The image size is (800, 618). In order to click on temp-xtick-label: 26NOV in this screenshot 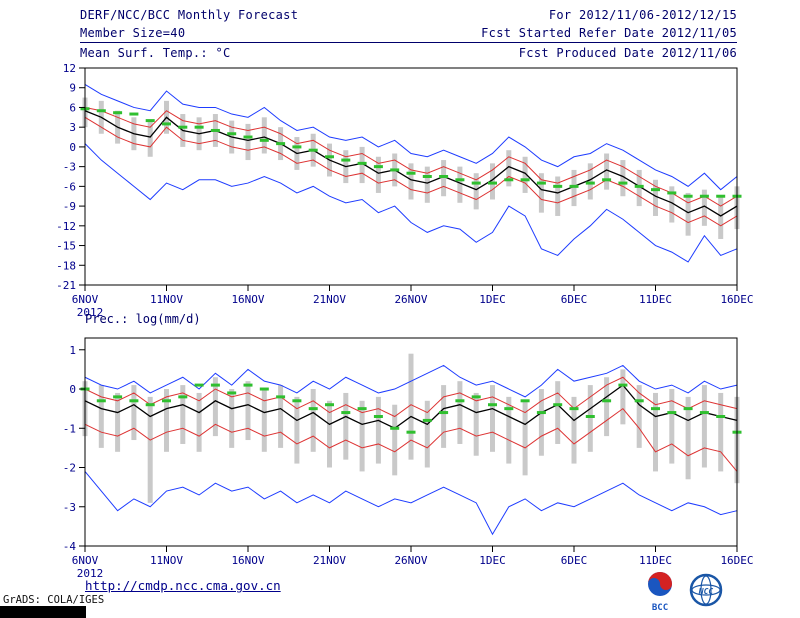, I will do `click(410, 299)`.